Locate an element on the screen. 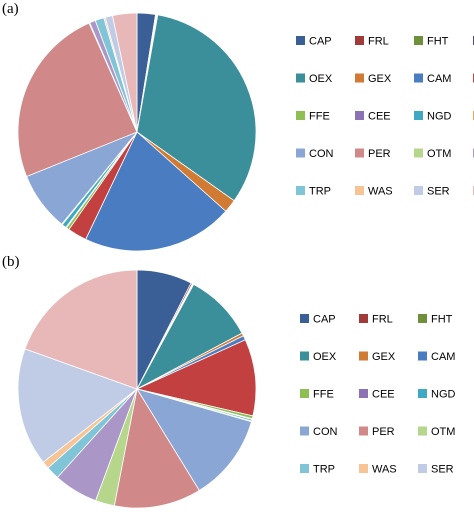 This screenshot has width=474, height=522. pie-slice-ser is located at coordinates (77, 405).